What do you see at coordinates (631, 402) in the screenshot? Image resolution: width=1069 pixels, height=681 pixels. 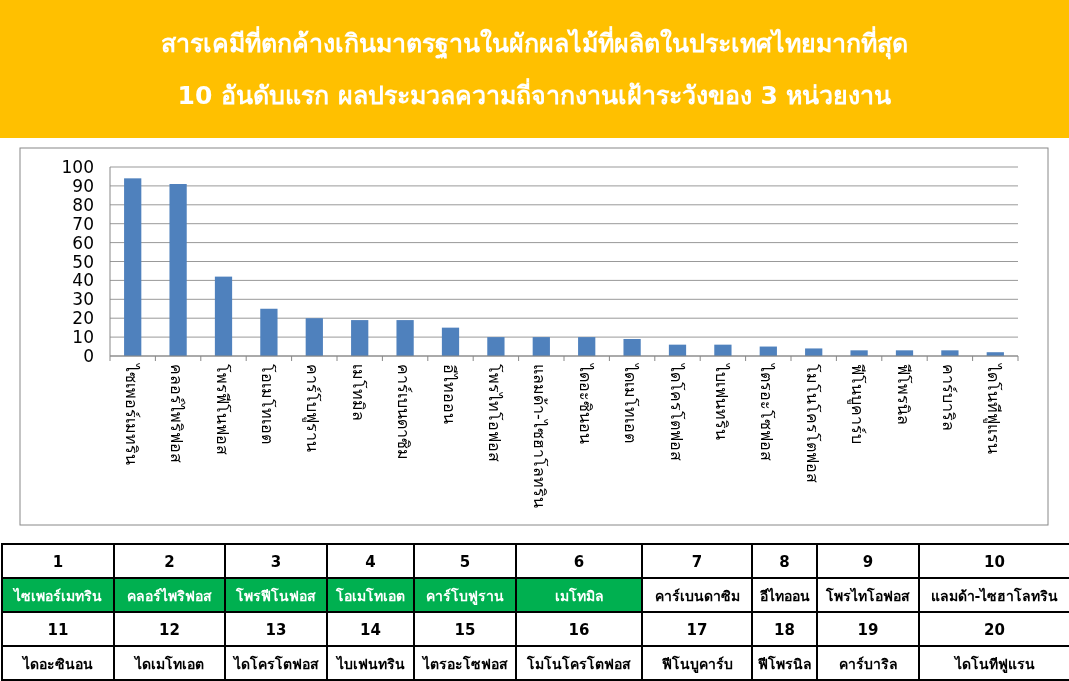 I see `x-tick-label: ไดเมโทเอต` at bounding box center [631, 402].